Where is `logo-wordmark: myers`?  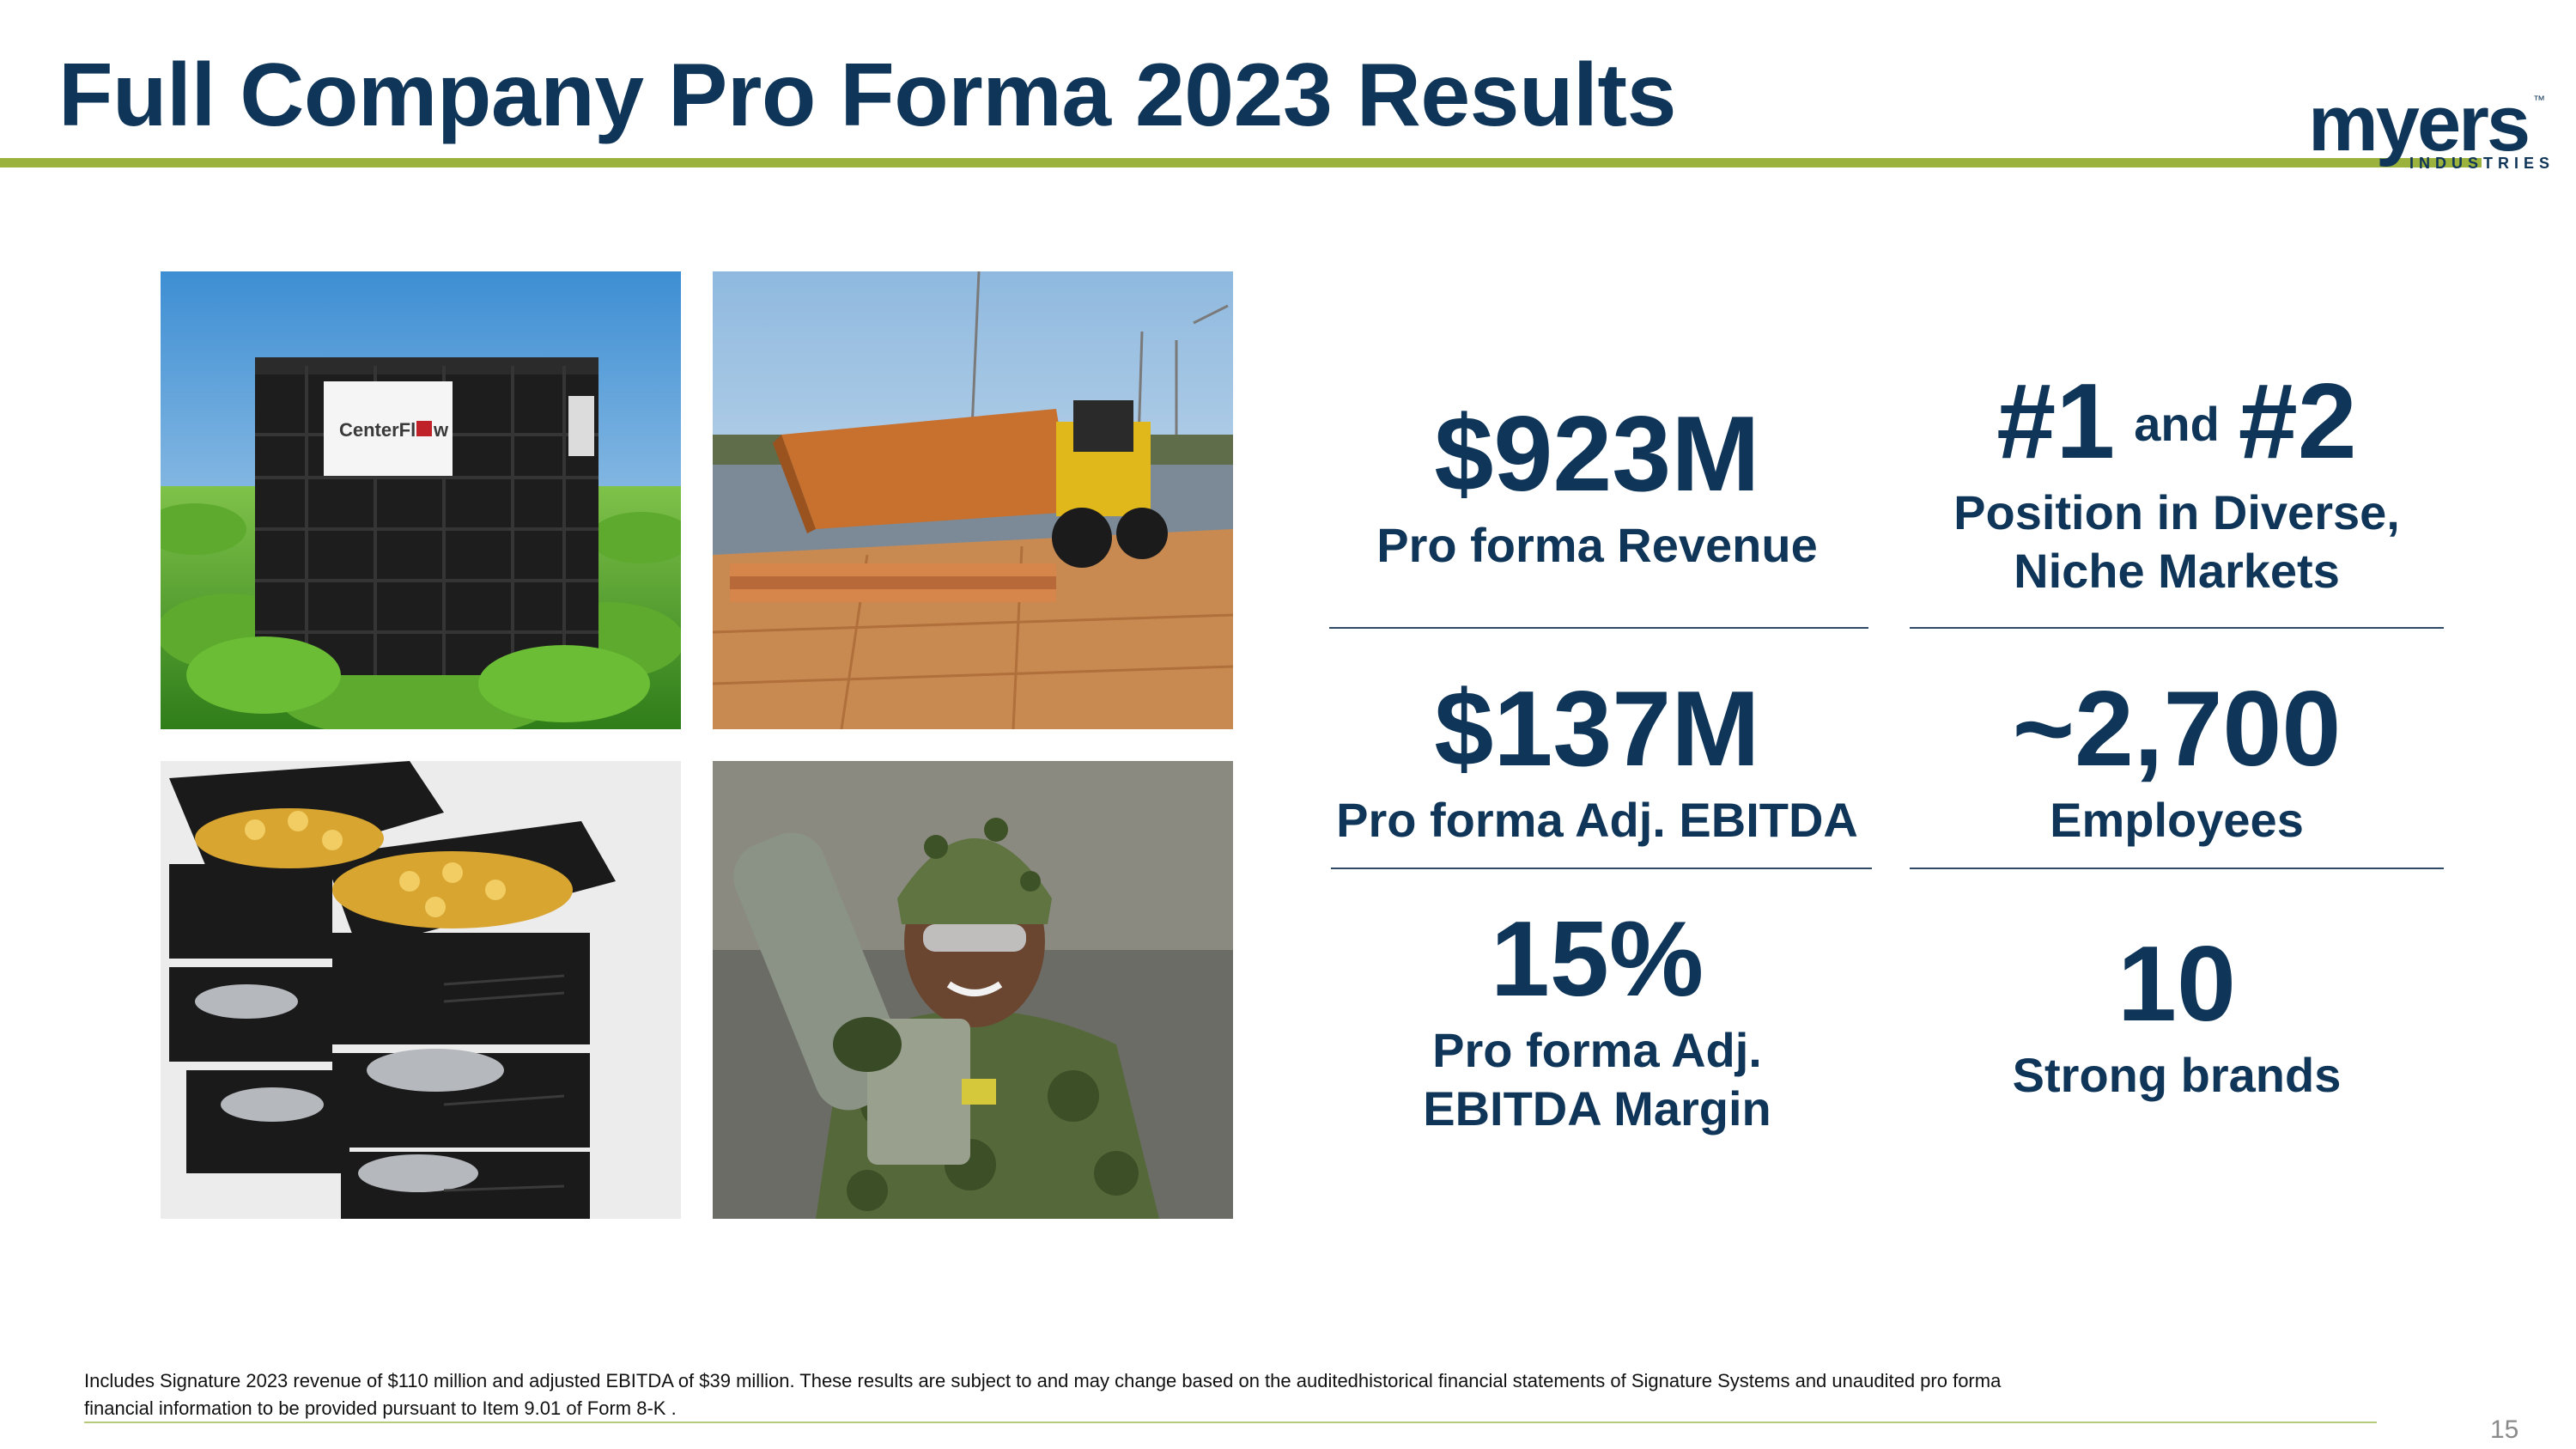 logo-wordmark: myers is located at coordinates (2419, 124).